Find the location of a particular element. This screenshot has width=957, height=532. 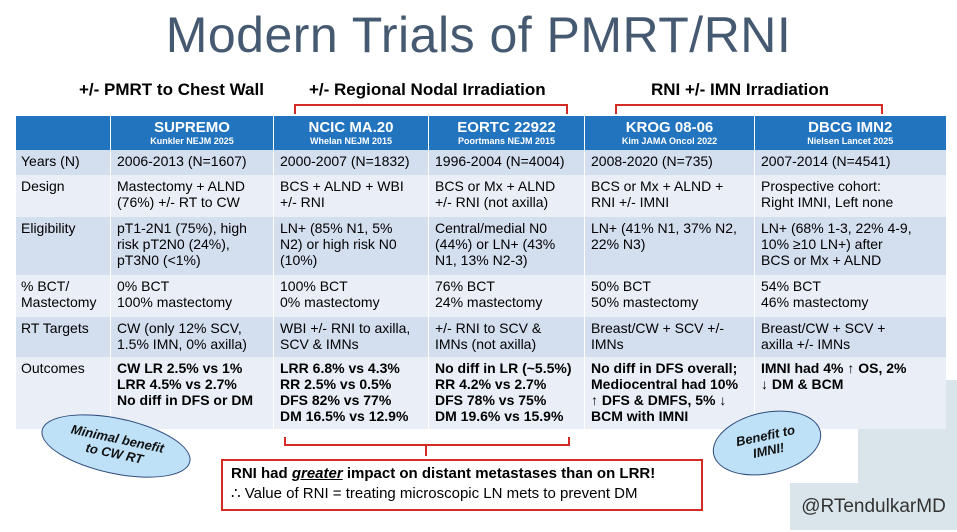

table-cell: CW (only 12% SCV, 1.5% IMN, 0% axilla) is located at coordinates (192, 337).